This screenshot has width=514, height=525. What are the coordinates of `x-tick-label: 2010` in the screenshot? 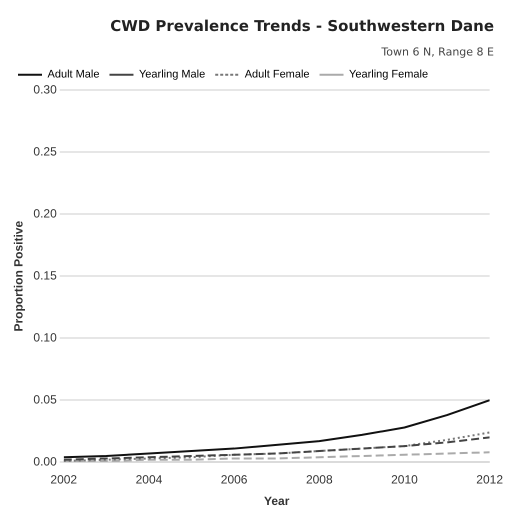 It's located at (404, 479).